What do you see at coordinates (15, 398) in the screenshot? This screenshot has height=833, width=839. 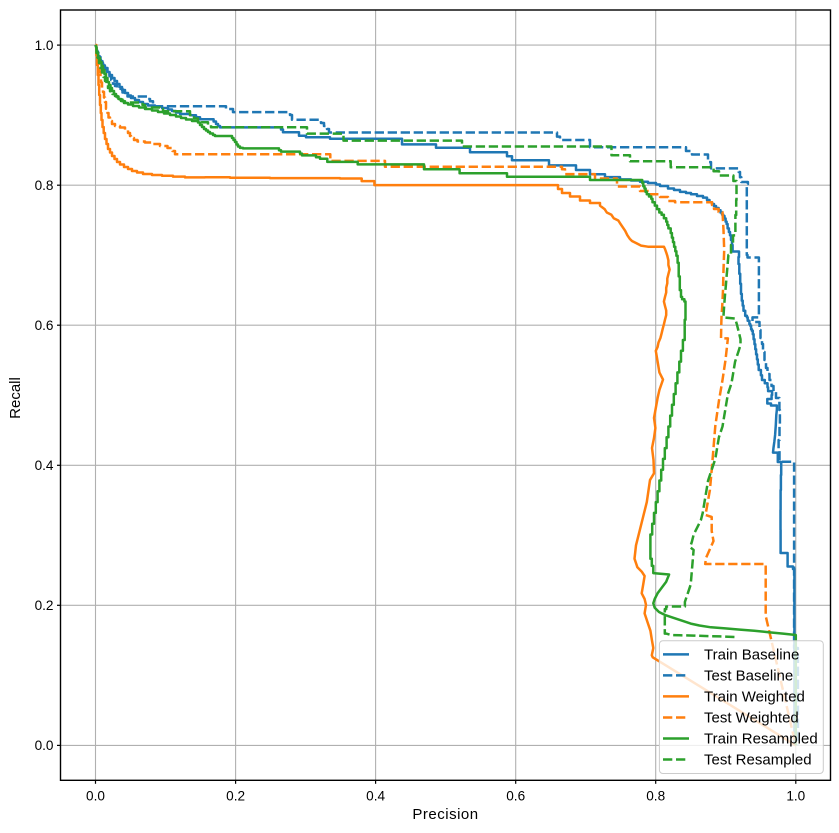 I see `svg-text: Recall` at bounding box center [15, 398].